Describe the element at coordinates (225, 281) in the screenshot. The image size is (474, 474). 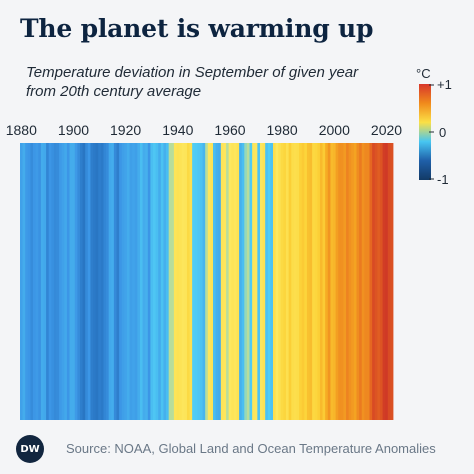
I see `stripe-1958` at that location.